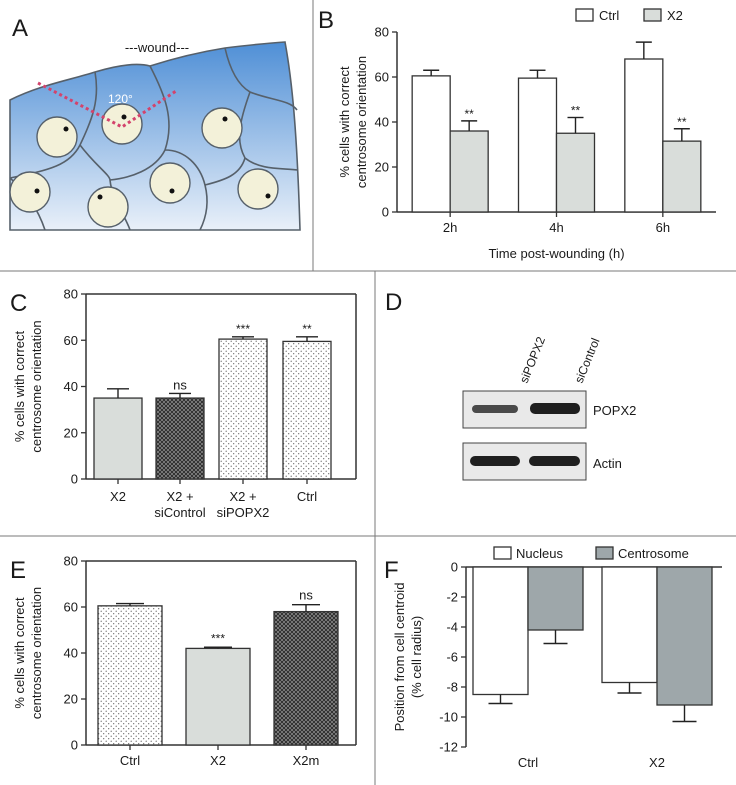 This screenshot has height=785, width=736. What do you see at coordinates (399, 657) in the screenshot?
I see `f-y-axis-title: Position from cell centroid` at bounding box center [399, 657].